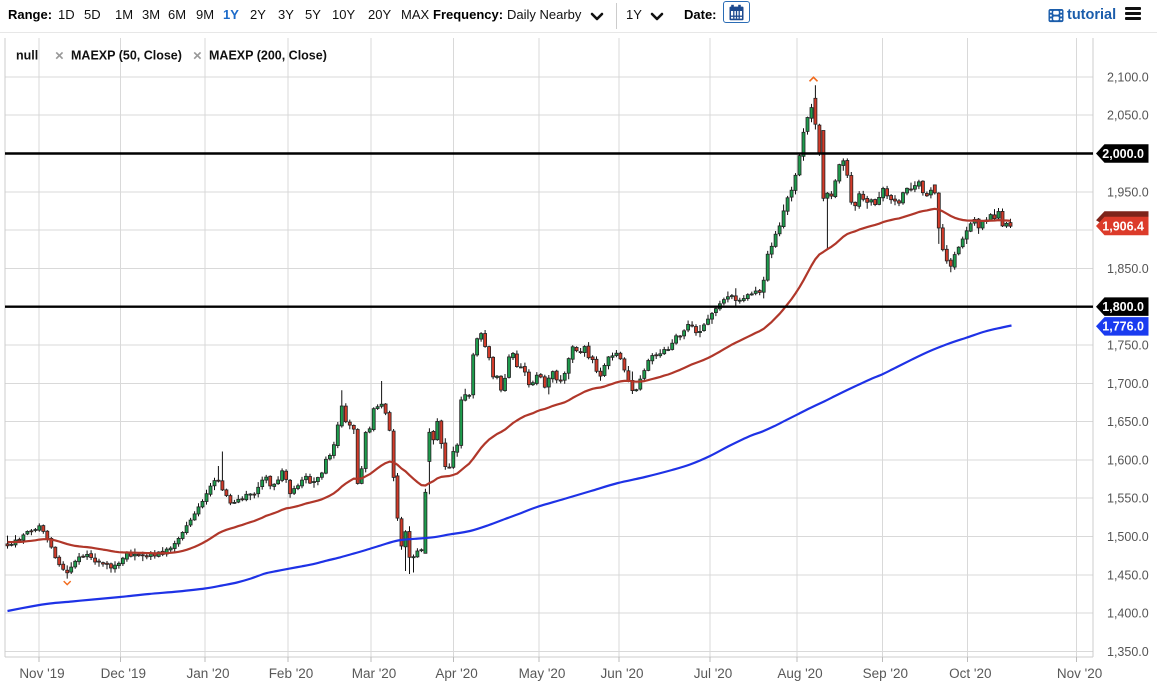  I want to click on svg-text: 1,950.0, so click(1128, 192).